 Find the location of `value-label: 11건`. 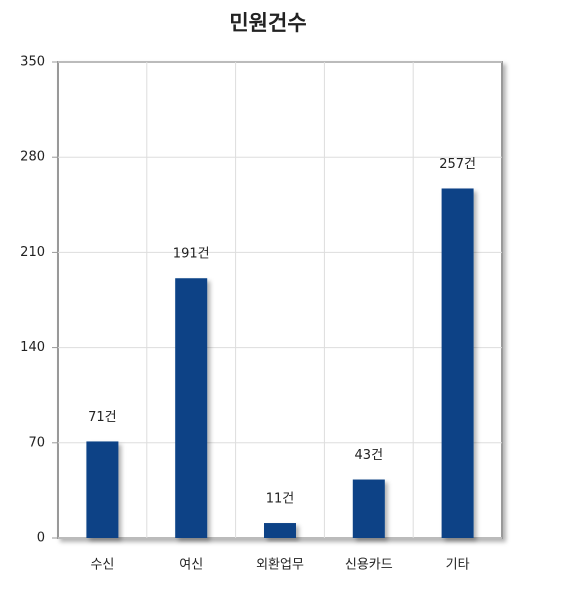

value-label: 11건 is located at coordinates (280, 499).